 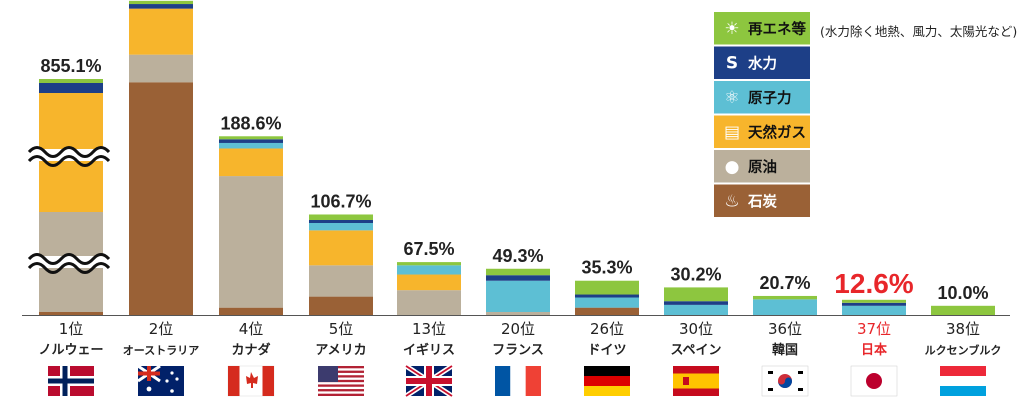 What do you see at coordinates (341, 281) in the screenshot?
I see `bar-segment-oil-usa` at bounding box center [341, 281].